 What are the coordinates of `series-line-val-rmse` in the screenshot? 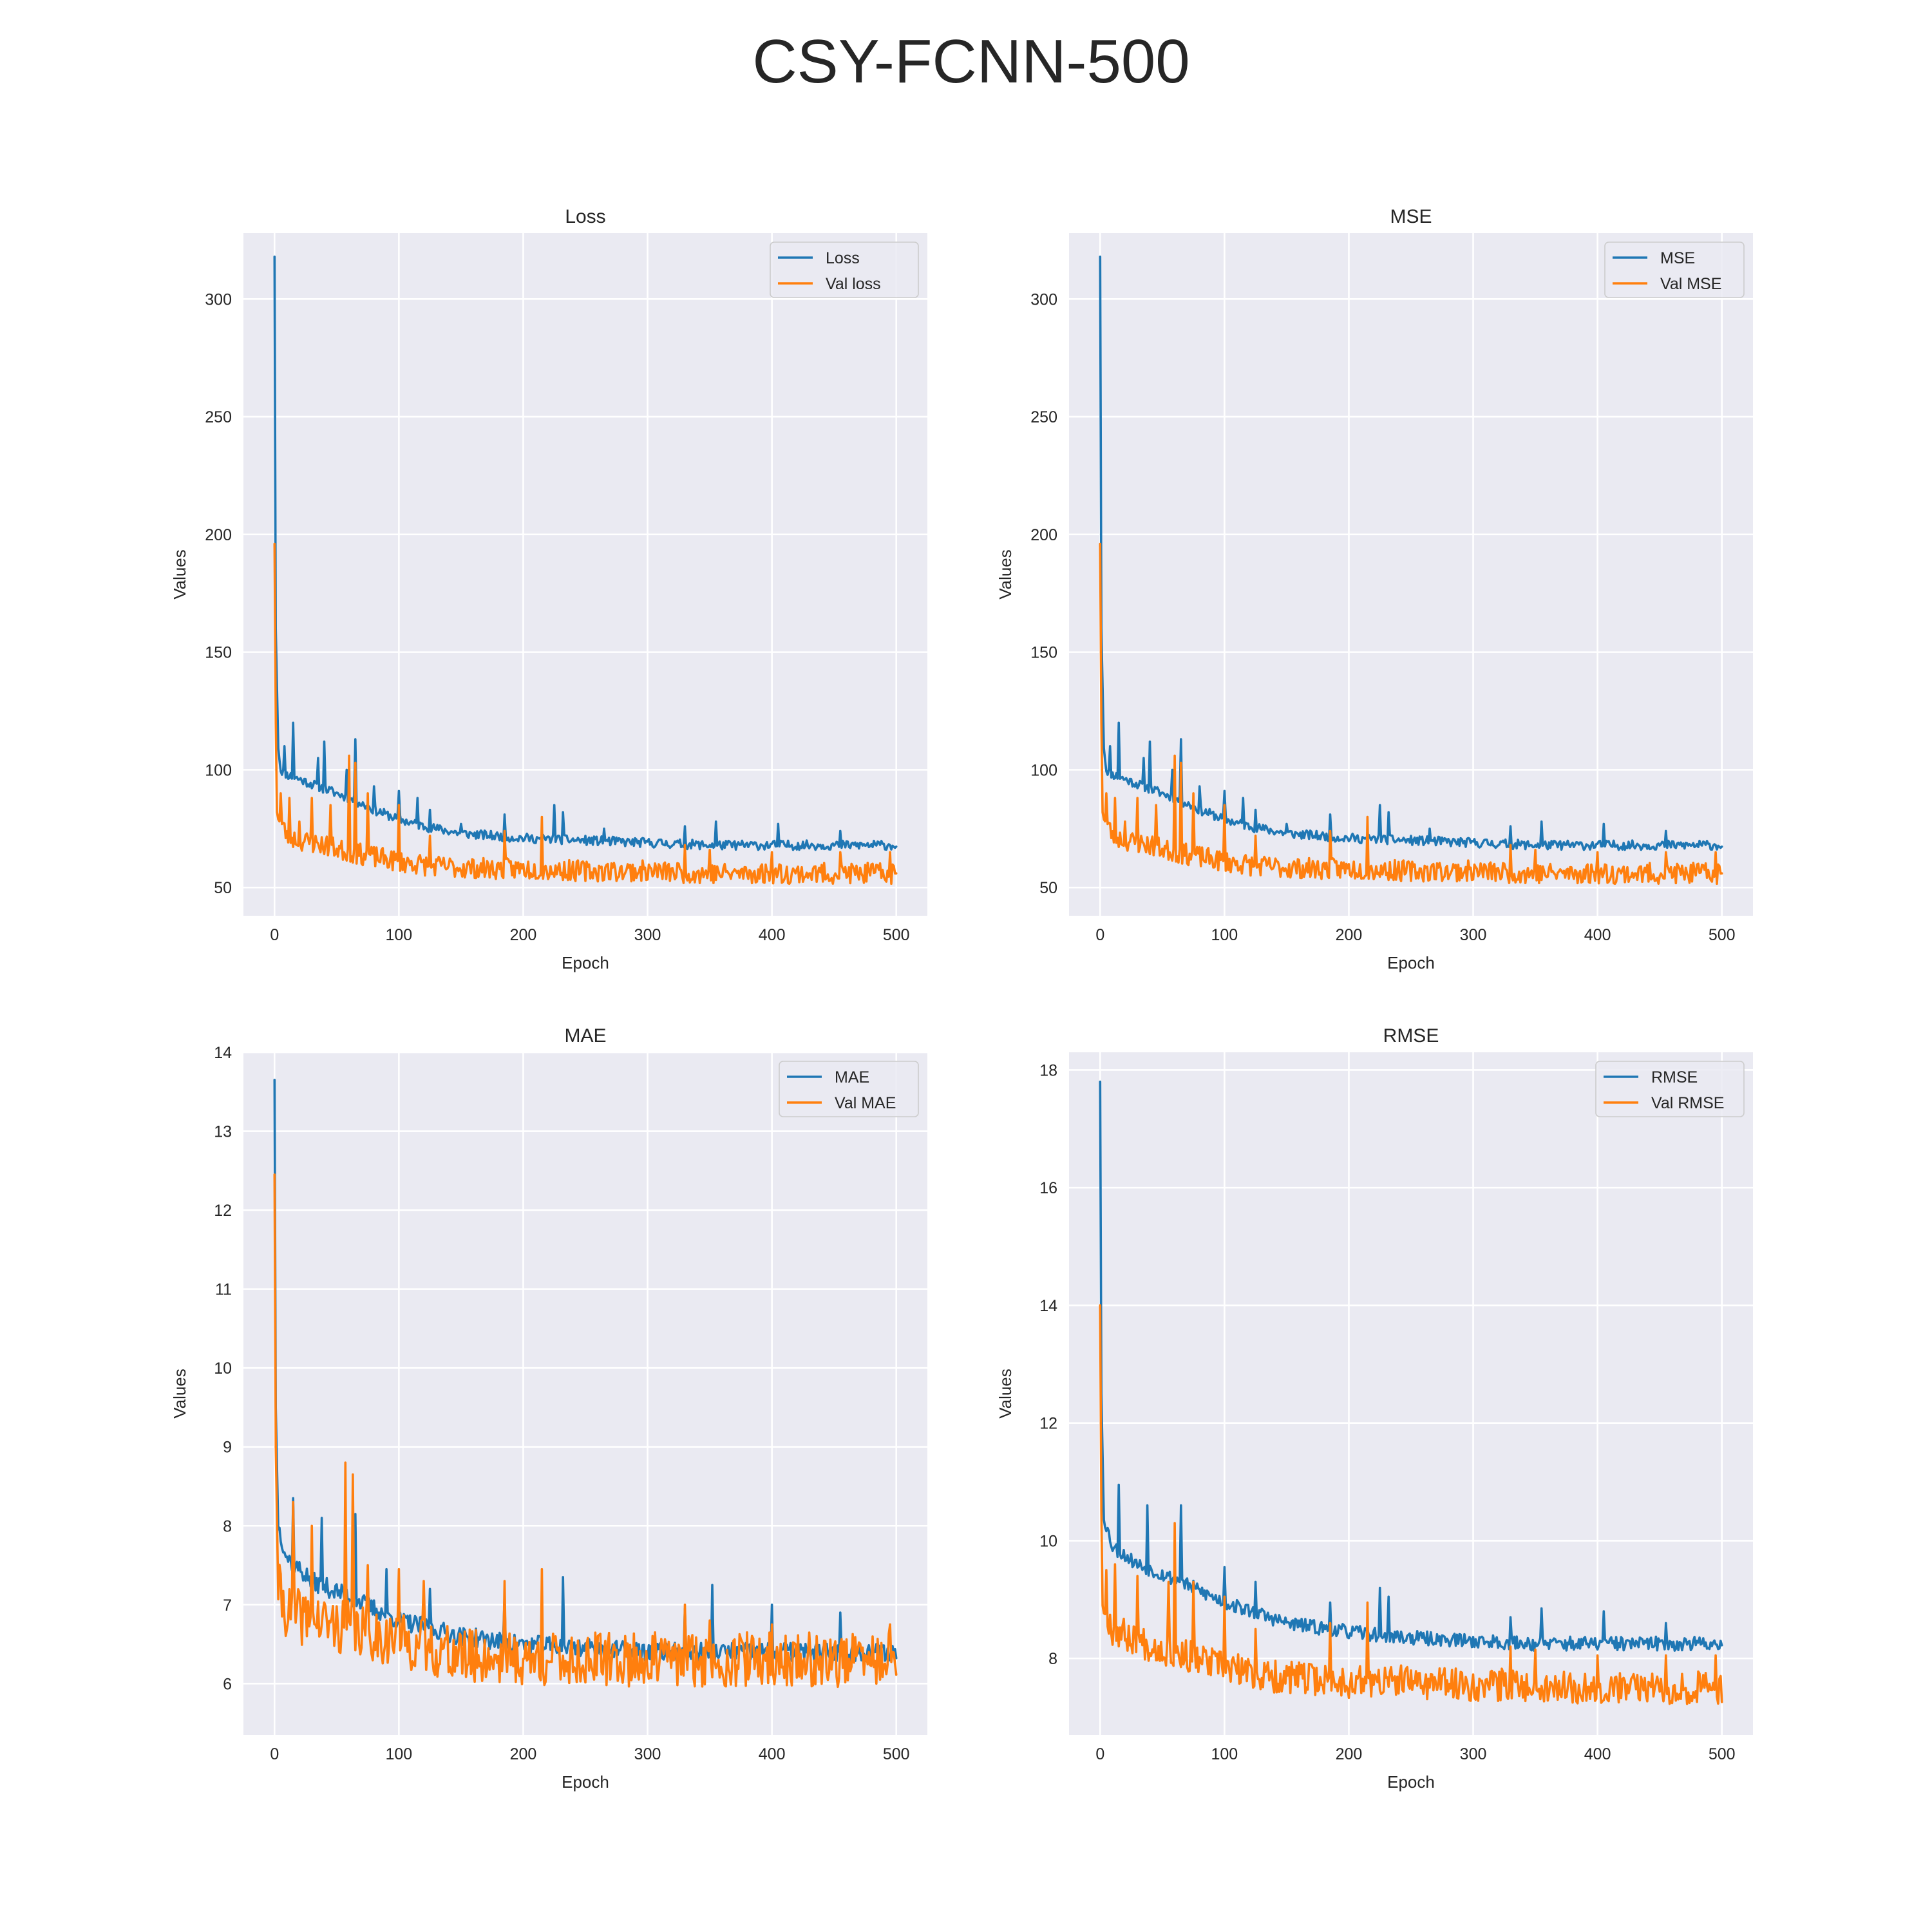 It's located at (1411, 1504).